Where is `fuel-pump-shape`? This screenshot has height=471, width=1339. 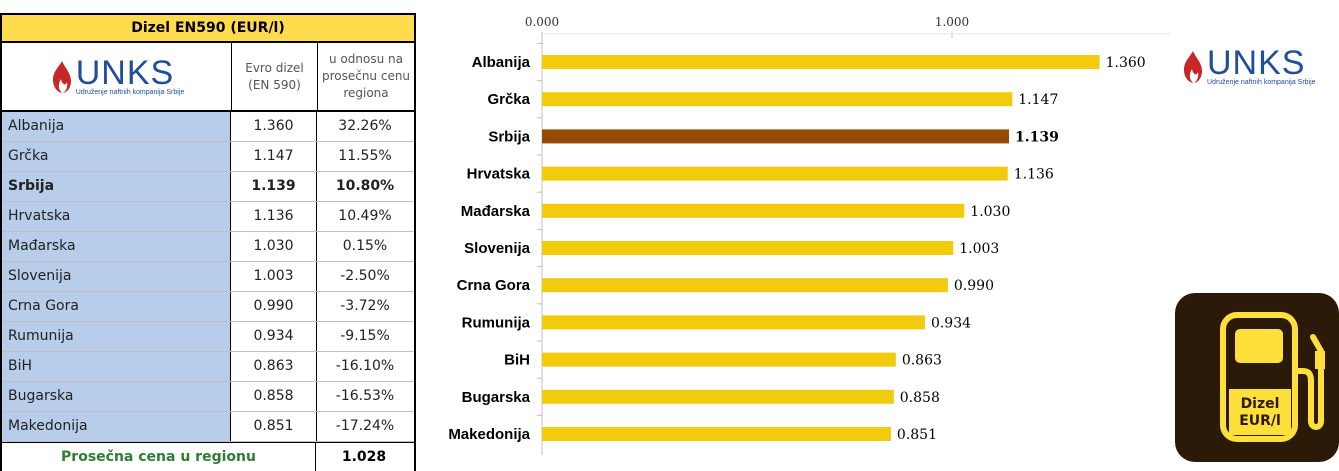 fuel-pump-shape is located at coordinates (1272, 377).